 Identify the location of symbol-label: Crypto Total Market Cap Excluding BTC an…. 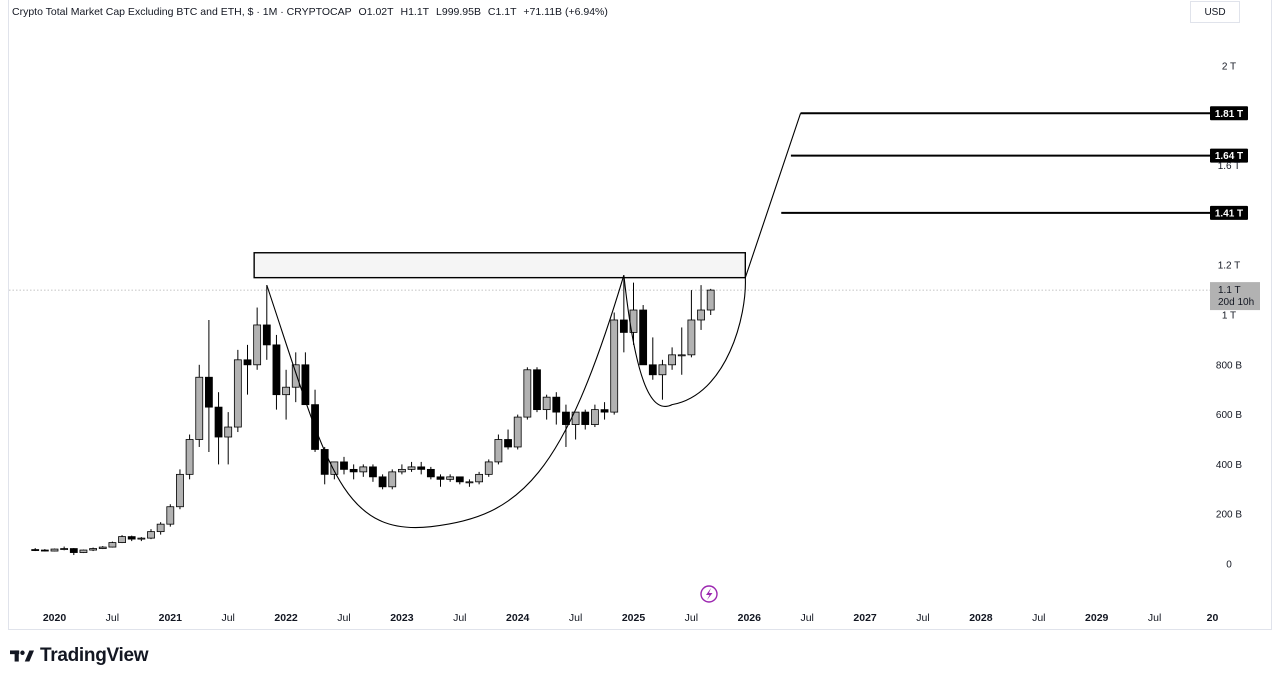
(182, 12).